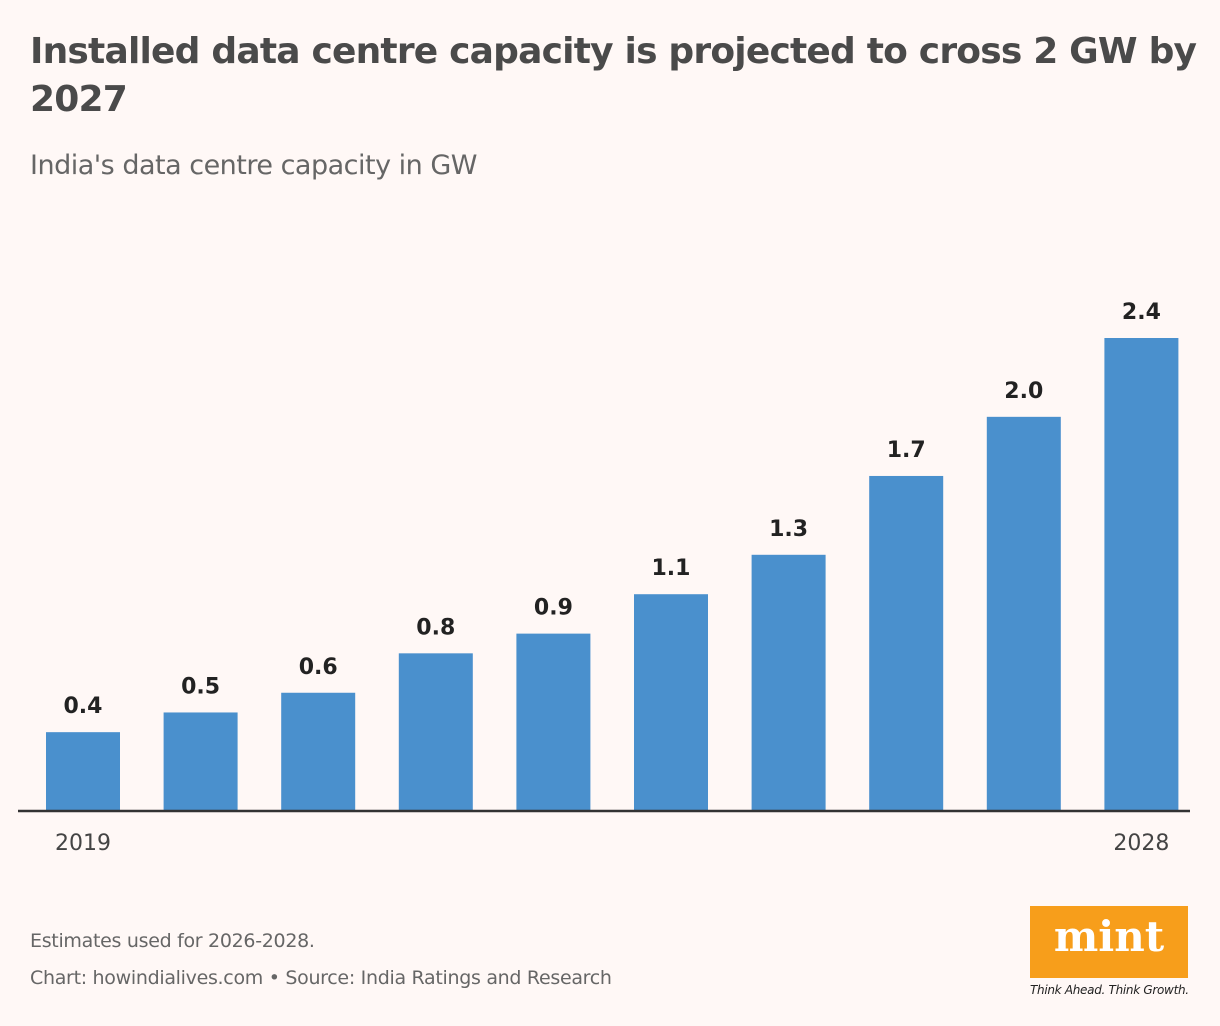 This screenshot has height=1026, width=1220. What do you see at coordinates (83, 843) in the screenshot?
I see `x-tick-label-2019: 2019` at bounding box center [83, 843].